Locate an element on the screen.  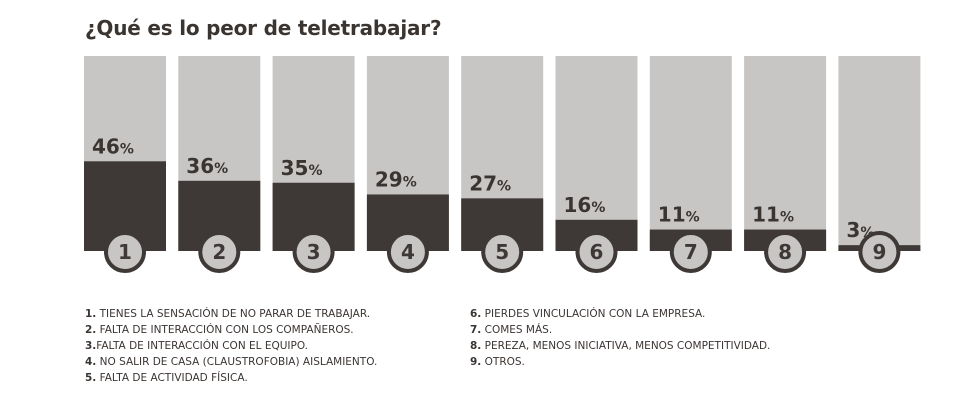
legend-number: 9. is located at coordinates (476, 362).